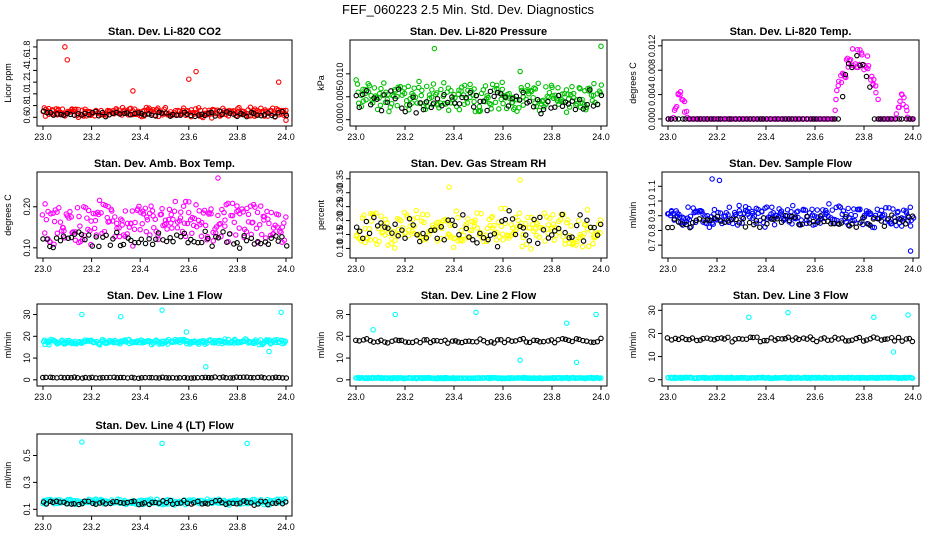 This screenshot has height=540, width=936. What do you see at coordinates (601, 269) in the screenshot?
I see `x-tick-label: 24.0` at bounding box center [601, 269].